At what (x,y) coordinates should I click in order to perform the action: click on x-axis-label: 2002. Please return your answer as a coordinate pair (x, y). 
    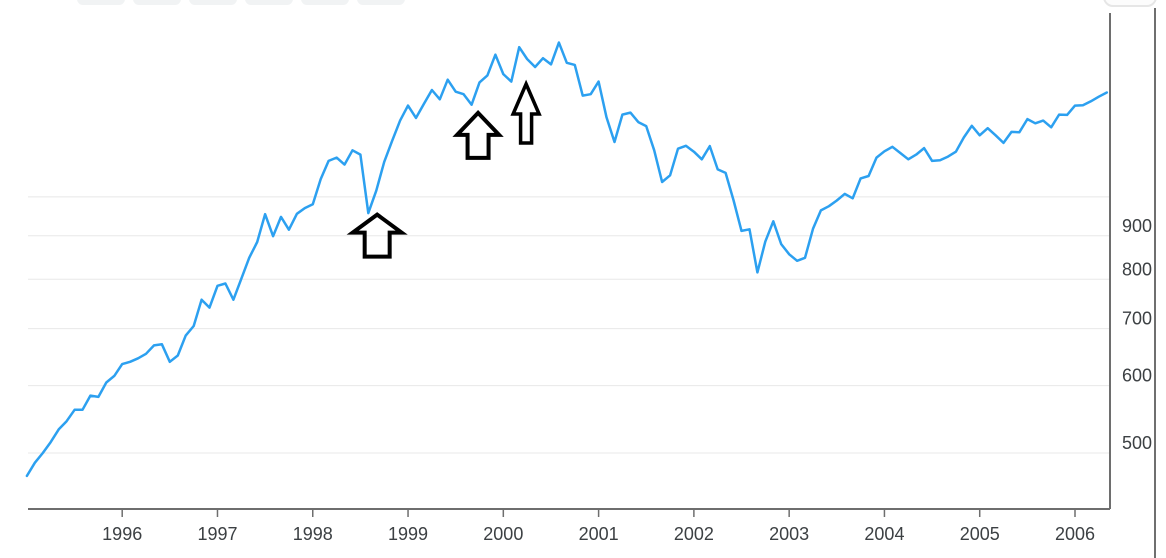
    Looking at the image, I should click on (694, 534).